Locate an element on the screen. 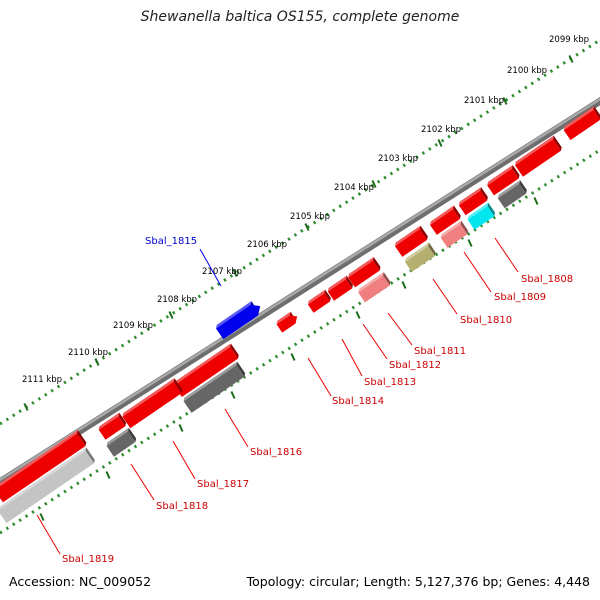 The width and height of the screenshot is (600, 600). gene-bar-sbal-1819-inner is located at coordinates (47, 485).